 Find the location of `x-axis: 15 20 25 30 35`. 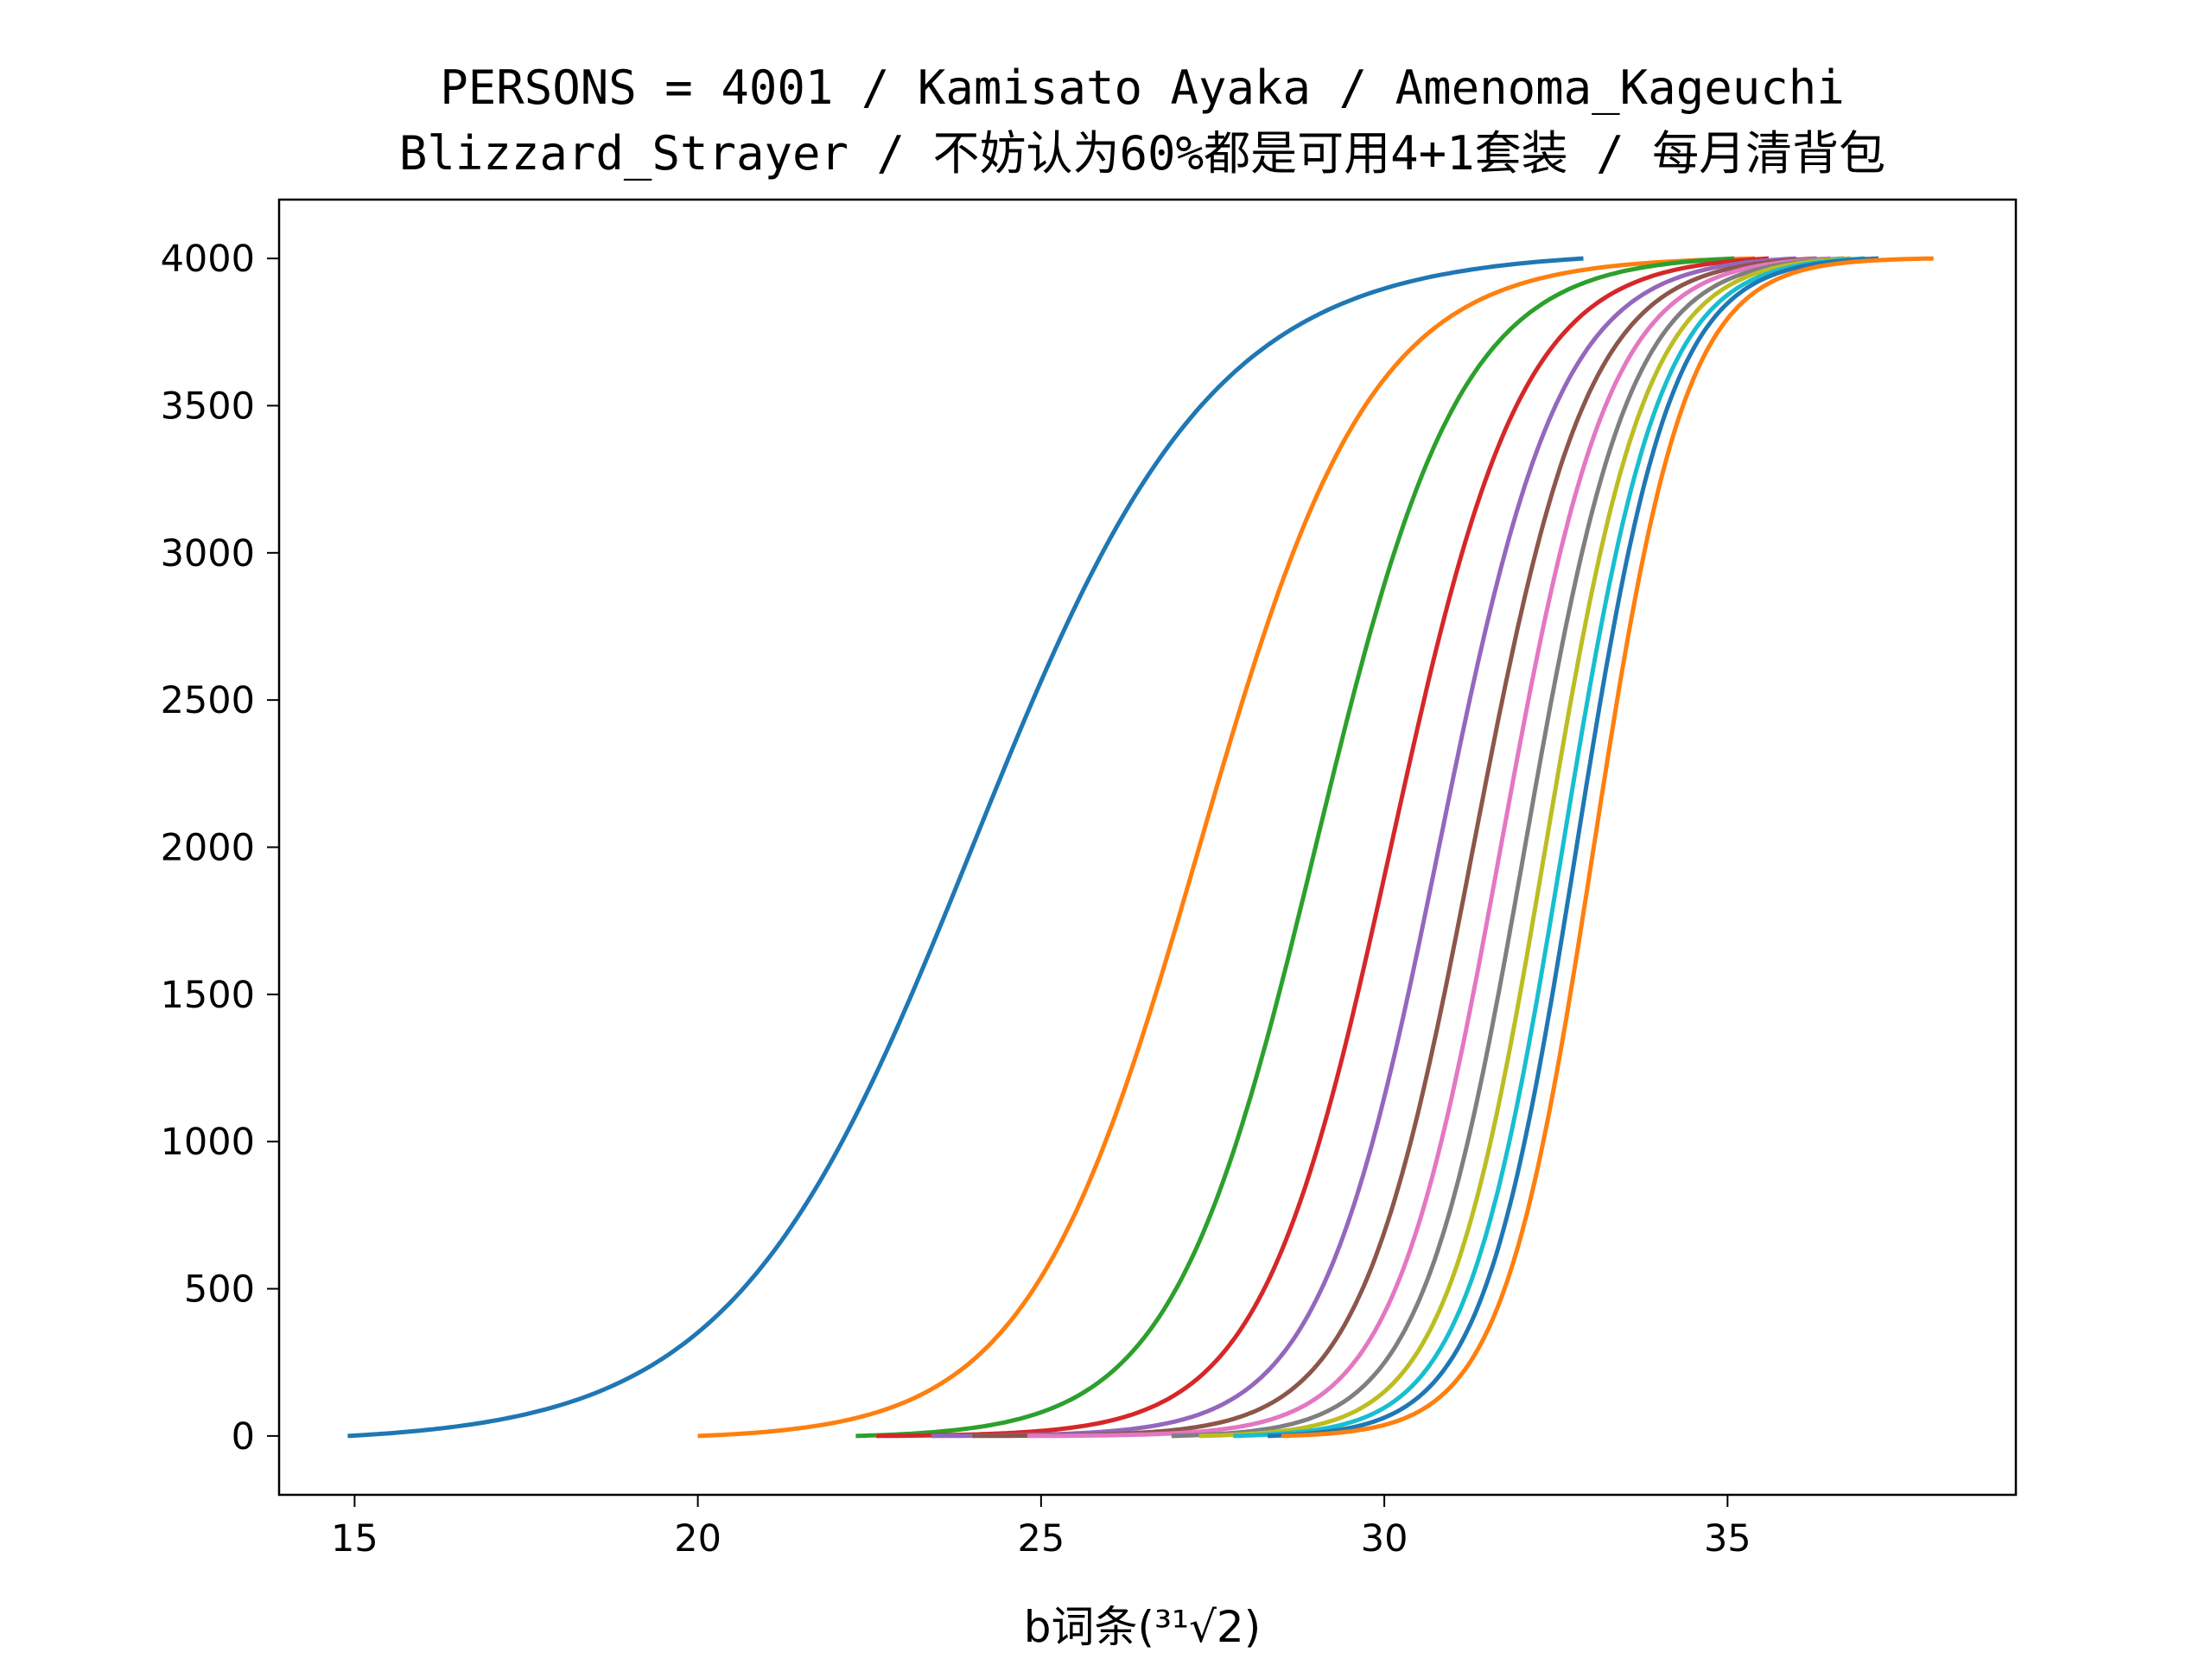

x-axis: 15 20 25 30 35 is located at coordinates (1041, 1527).